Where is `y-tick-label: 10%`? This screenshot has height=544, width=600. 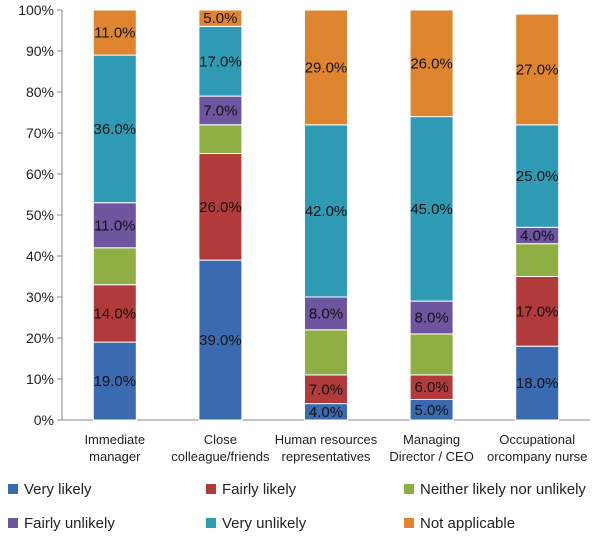 y-tick-label: 10% is located at coordinates (40, 379).